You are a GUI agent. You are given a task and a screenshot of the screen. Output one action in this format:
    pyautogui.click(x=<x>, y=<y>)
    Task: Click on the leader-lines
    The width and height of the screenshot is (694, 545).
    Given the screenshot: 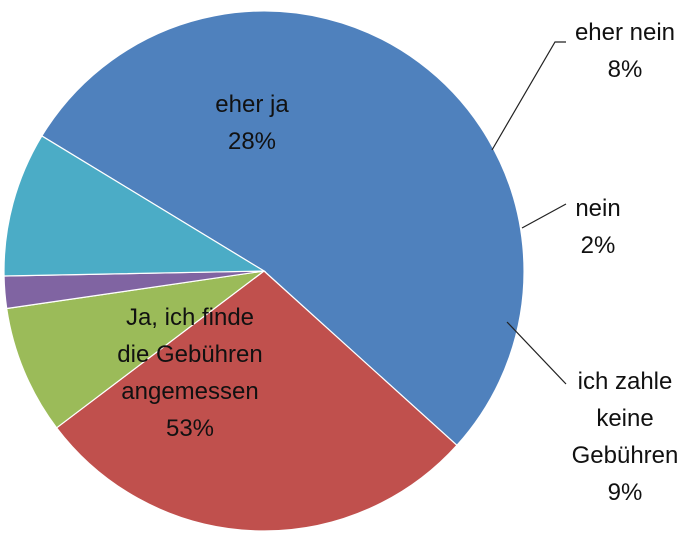 What is the action you would take?
    pyautogui.click(x=529, y=213)
    